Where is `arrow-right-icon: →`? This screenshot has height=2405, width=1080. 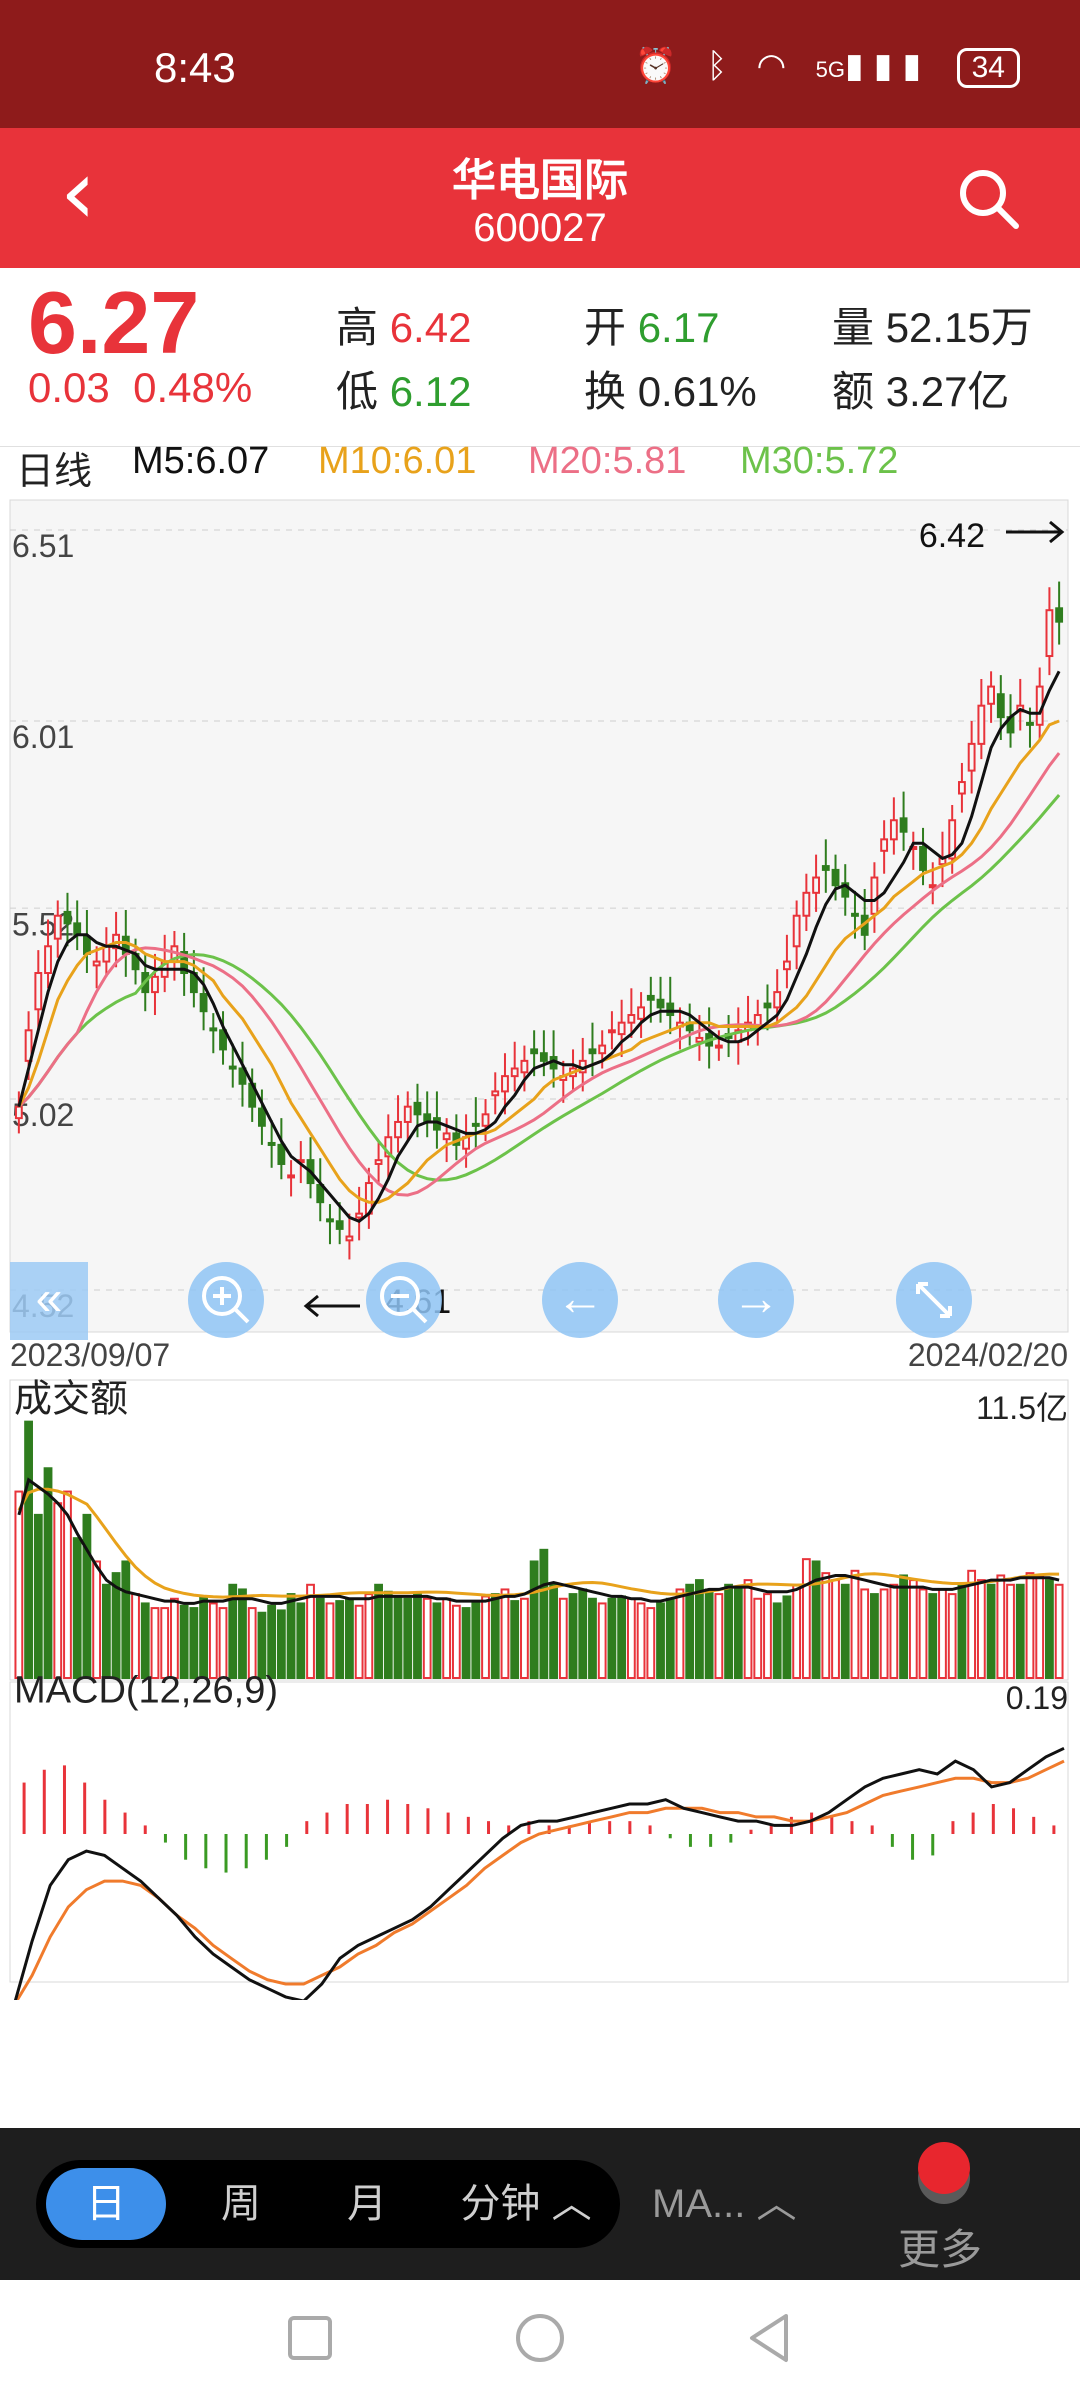
arrow-right-icon: → is located at coordinates (756, 1299).